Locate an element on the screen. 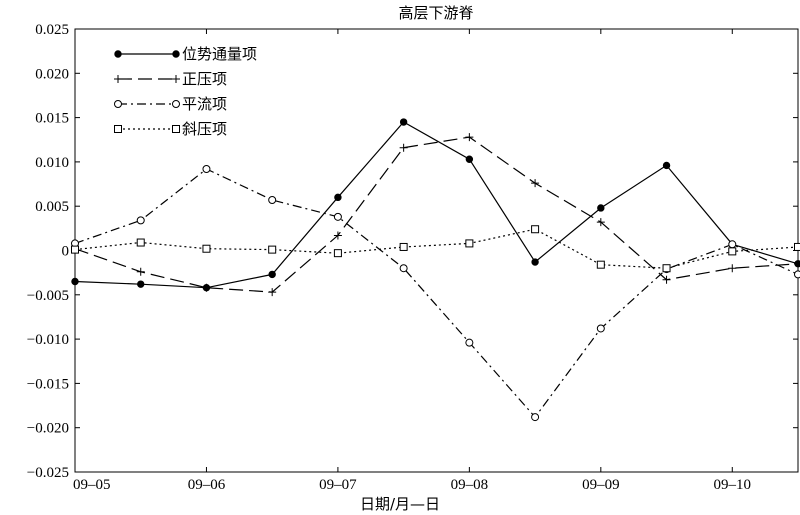 Image resolution: width=800 pixels, height=515 pixels. x-tick-label: 09–05 is located at coordinates (92, 485).